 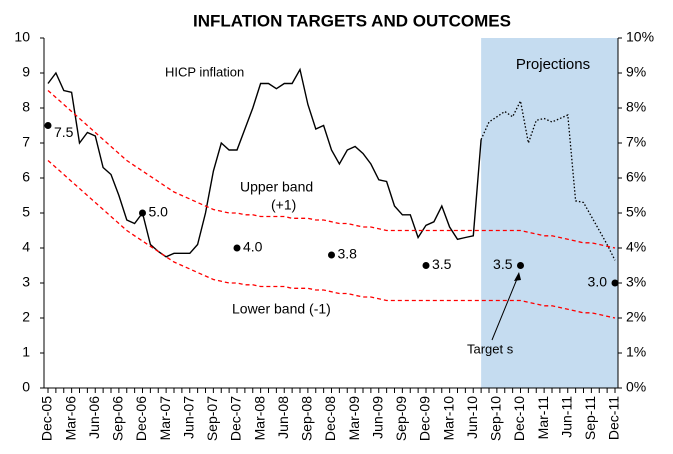 I want to click on annotation: Lower band (-1), so click(x=281, y=309).